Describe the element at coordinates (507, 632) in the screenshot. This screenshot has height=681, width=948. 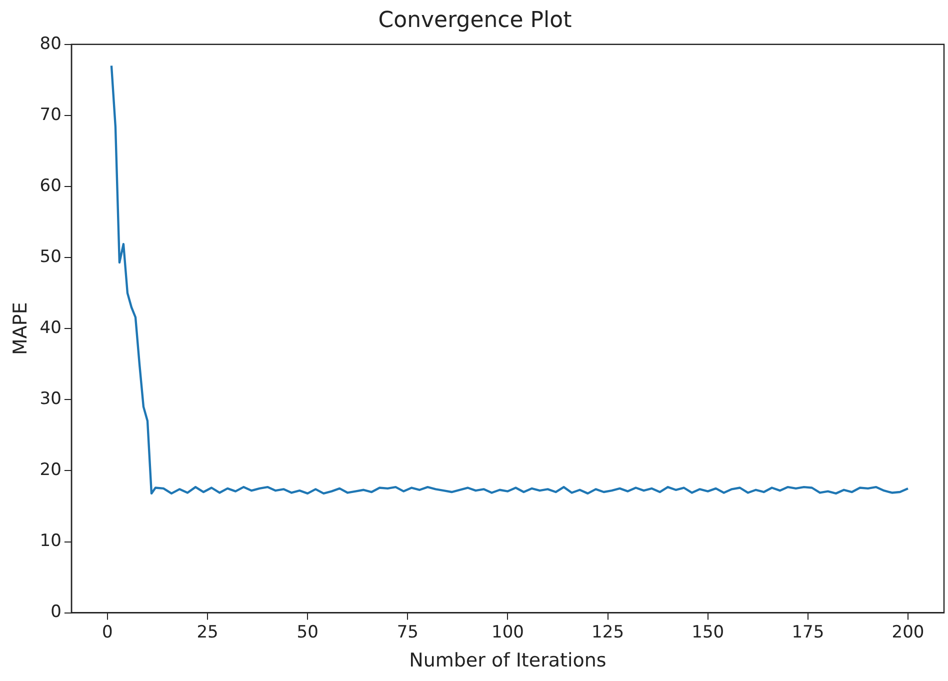
I see `x-tick-label: 100` at that location.